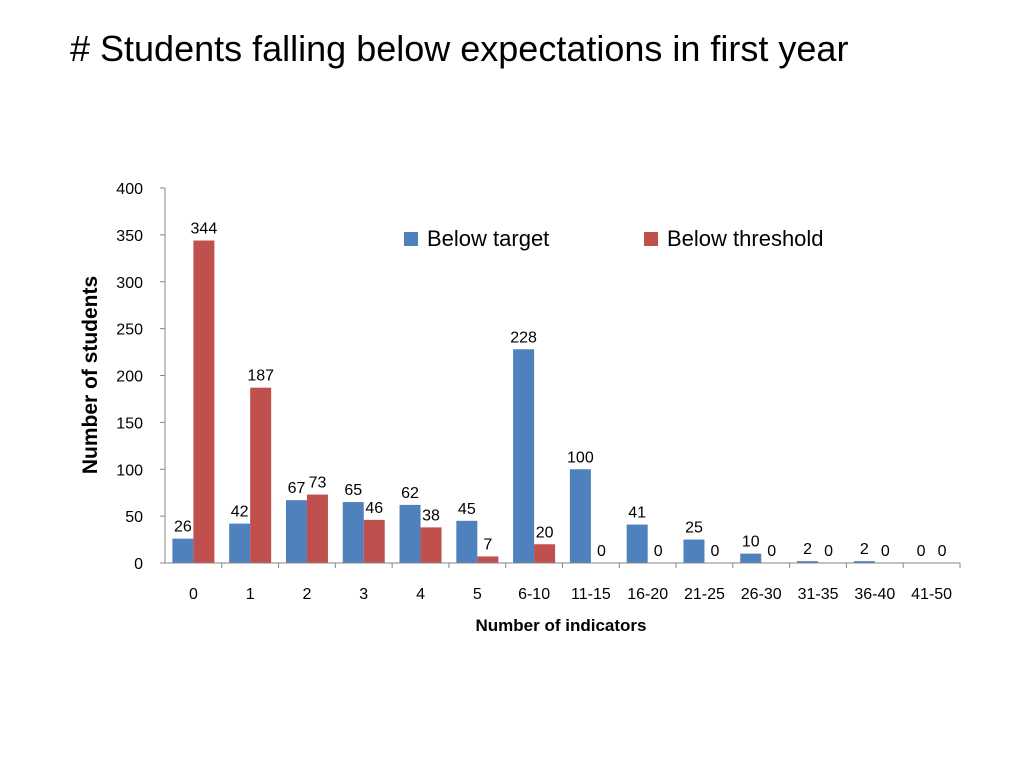  What do you see at coordinates (545, 532) in the screenshot?
I see `data-label: 20` at bounding box center [545, 532].